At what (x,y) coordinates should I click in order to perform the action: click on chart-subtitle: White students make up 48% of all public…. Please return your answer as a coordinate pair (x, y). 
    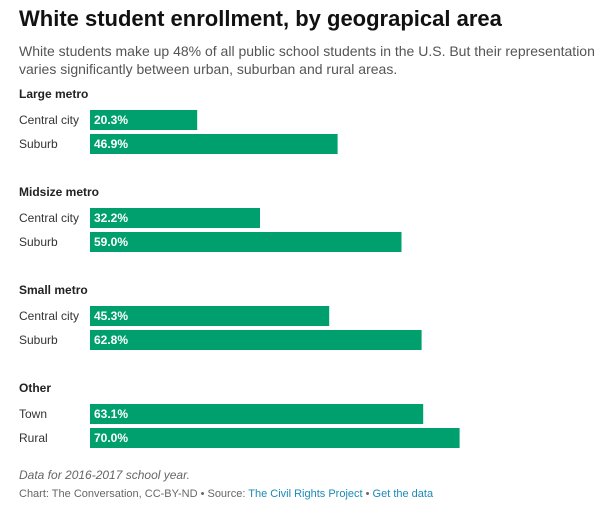
    Looking at the image, I should click on (307, 60).